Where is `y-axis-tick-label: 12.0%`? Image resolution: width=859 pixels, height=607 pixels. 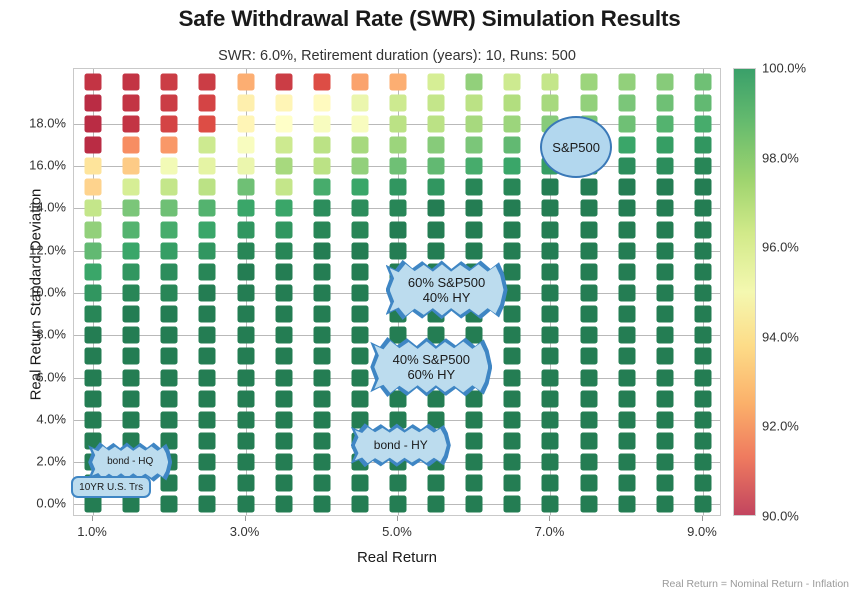 y-axis-tick-label: 12.0% is located at coordinates (47, 250).